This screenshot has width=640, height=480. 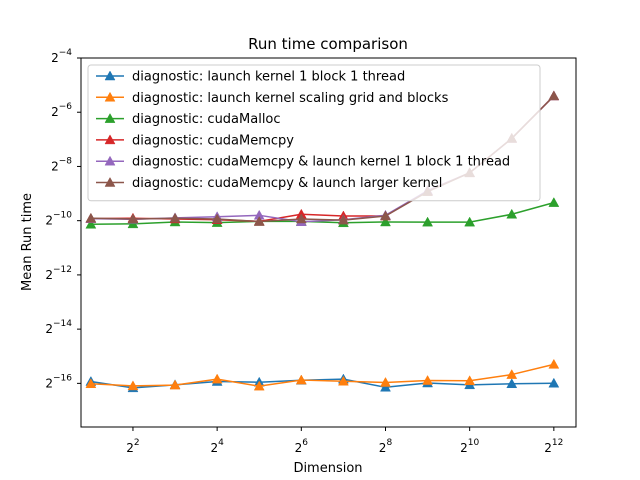 What do you see at coordinates (302, 446) in the screenshot?
I see `x-tick-label: 26` at bounding box center [302, 446].